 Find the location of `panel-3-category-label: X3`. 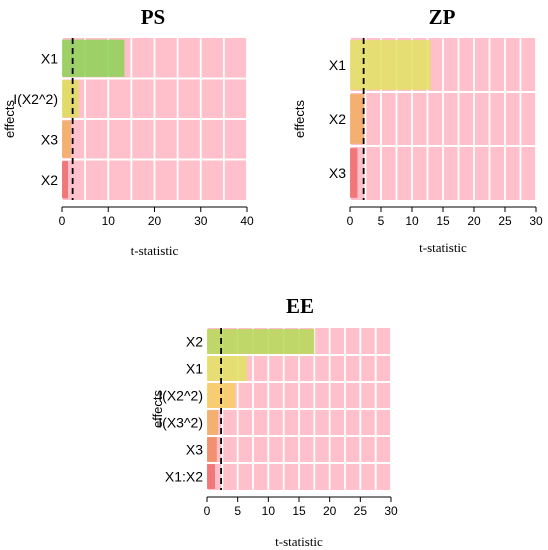

panel-3-category-label: X3 is located at coordinates (194, 450).